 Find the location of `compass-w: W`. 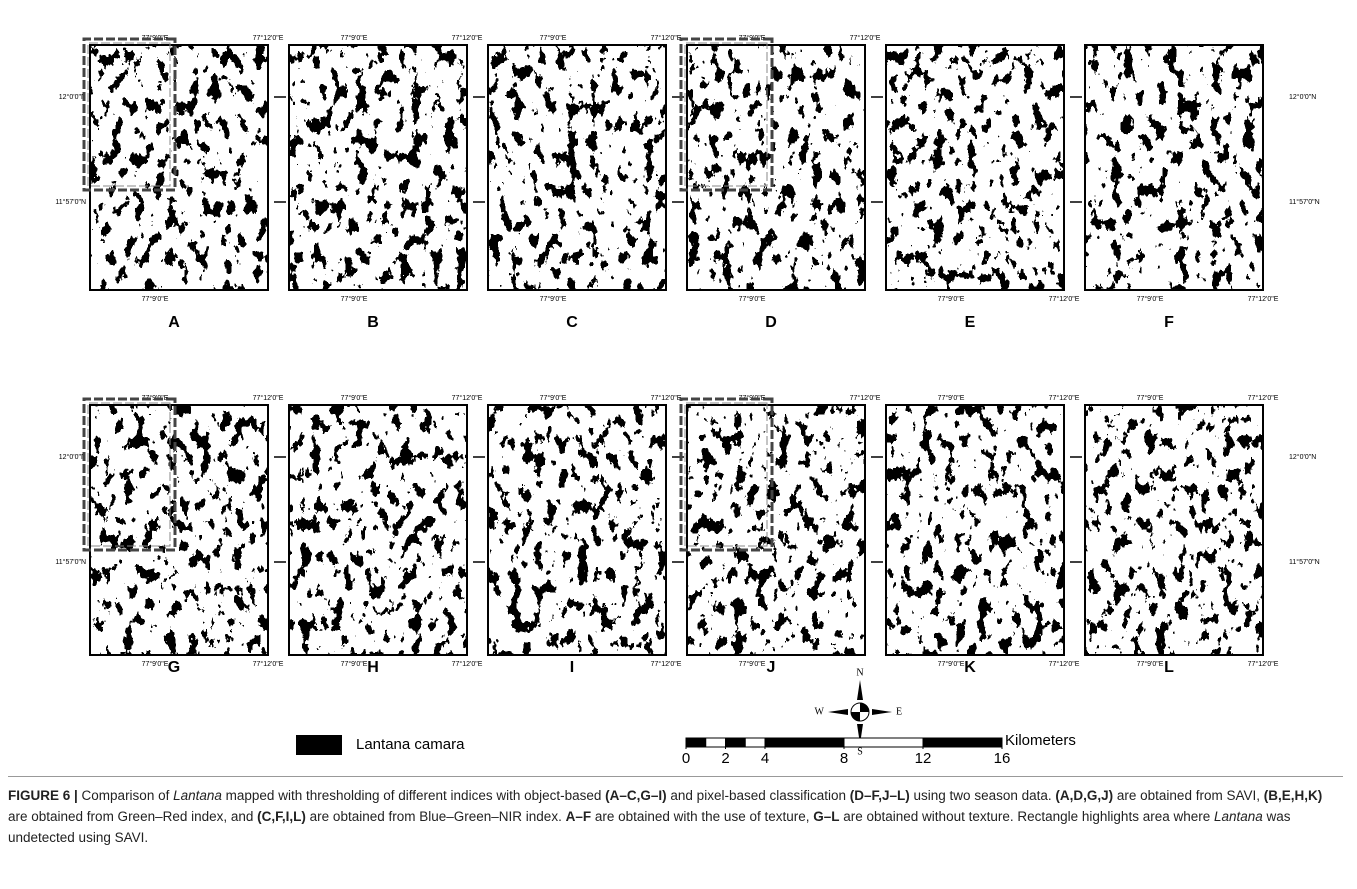

compass-w: W is located at coordinates (820, 711).